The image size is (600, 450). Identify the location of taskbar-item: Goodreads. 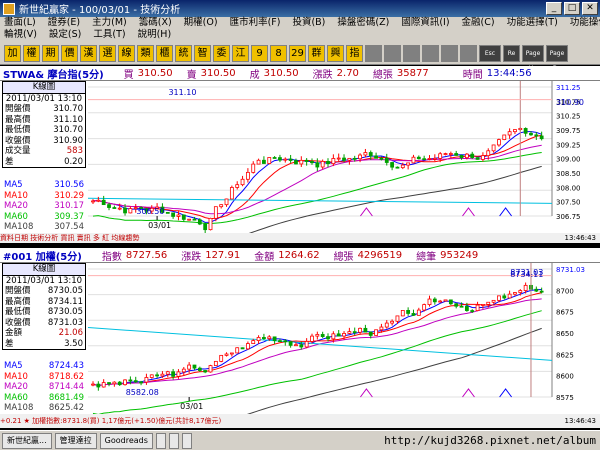
(126, 440).